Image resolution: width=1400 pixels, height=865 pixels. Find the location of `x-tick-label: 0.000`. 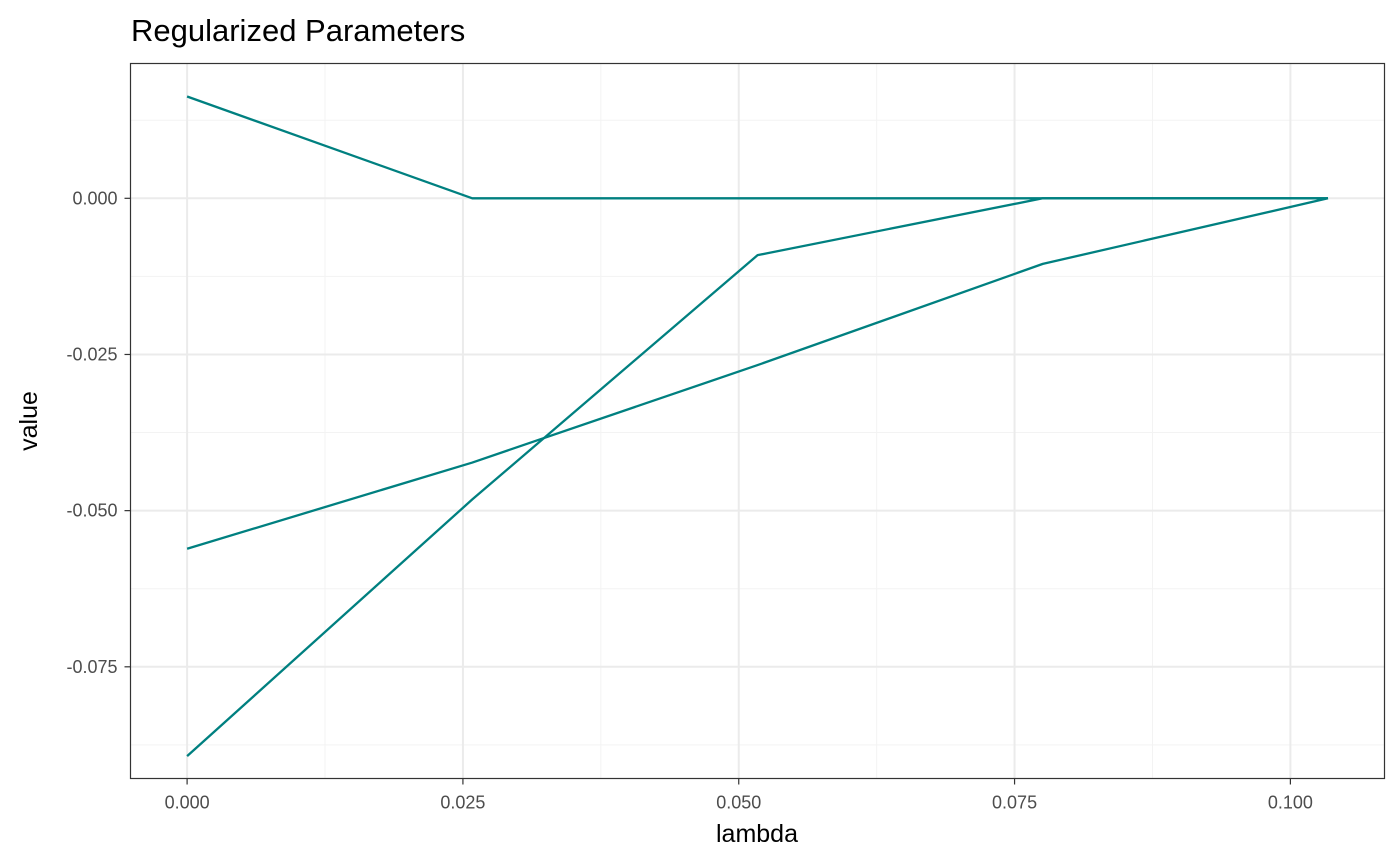

x-tick-label: 0.000 is located at coordinates (187, 803).